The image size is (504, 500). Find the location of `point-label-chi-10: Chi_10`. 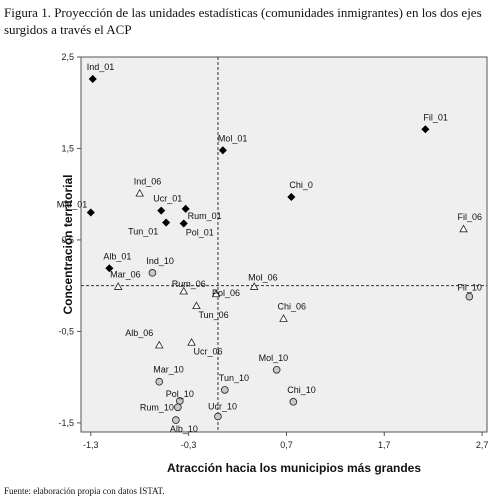

point-label-chi-10: Chi_10 is located at coordinates (301, 390).